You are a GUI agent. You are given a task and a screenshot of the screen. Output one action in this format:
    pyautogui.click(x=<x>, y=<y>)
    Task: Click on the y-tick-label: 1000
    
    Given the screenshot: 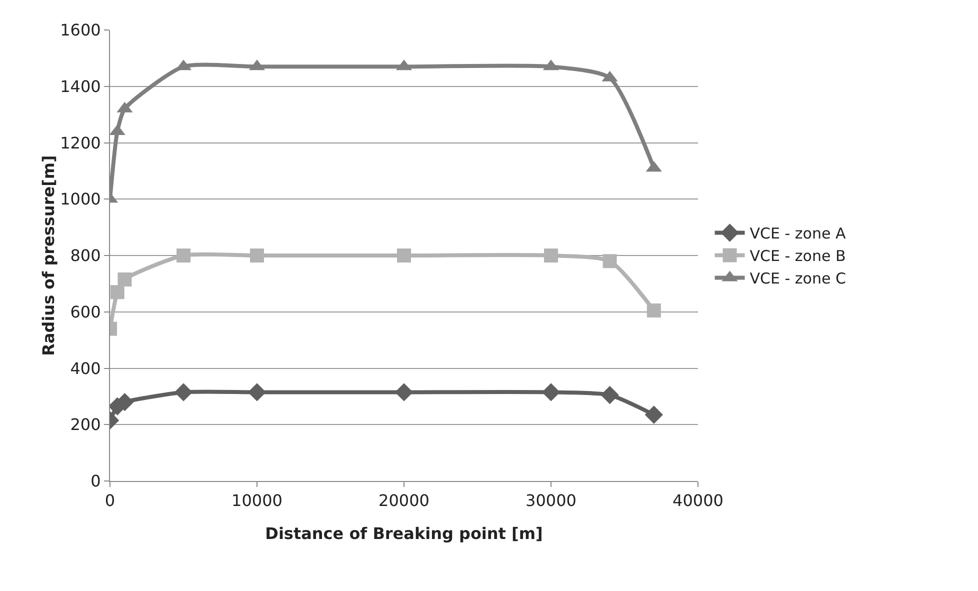 What is the action you would take?
    pyautogui.click(x=80, y=199)
    